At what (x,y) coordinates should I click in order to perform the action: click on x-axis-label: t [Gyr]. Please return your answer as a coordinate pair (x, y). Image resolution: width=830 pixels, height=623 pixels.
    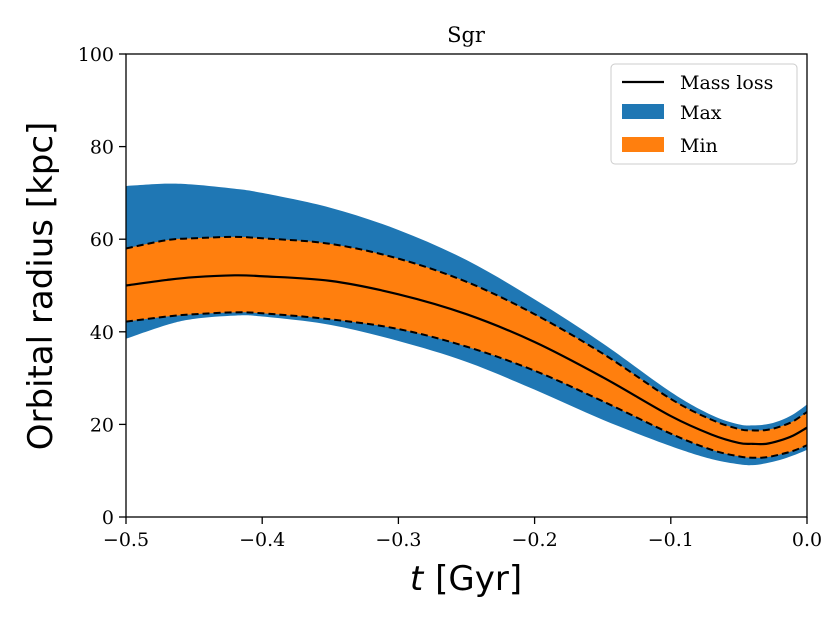
    Looking at the image, I should click on (466, 579).